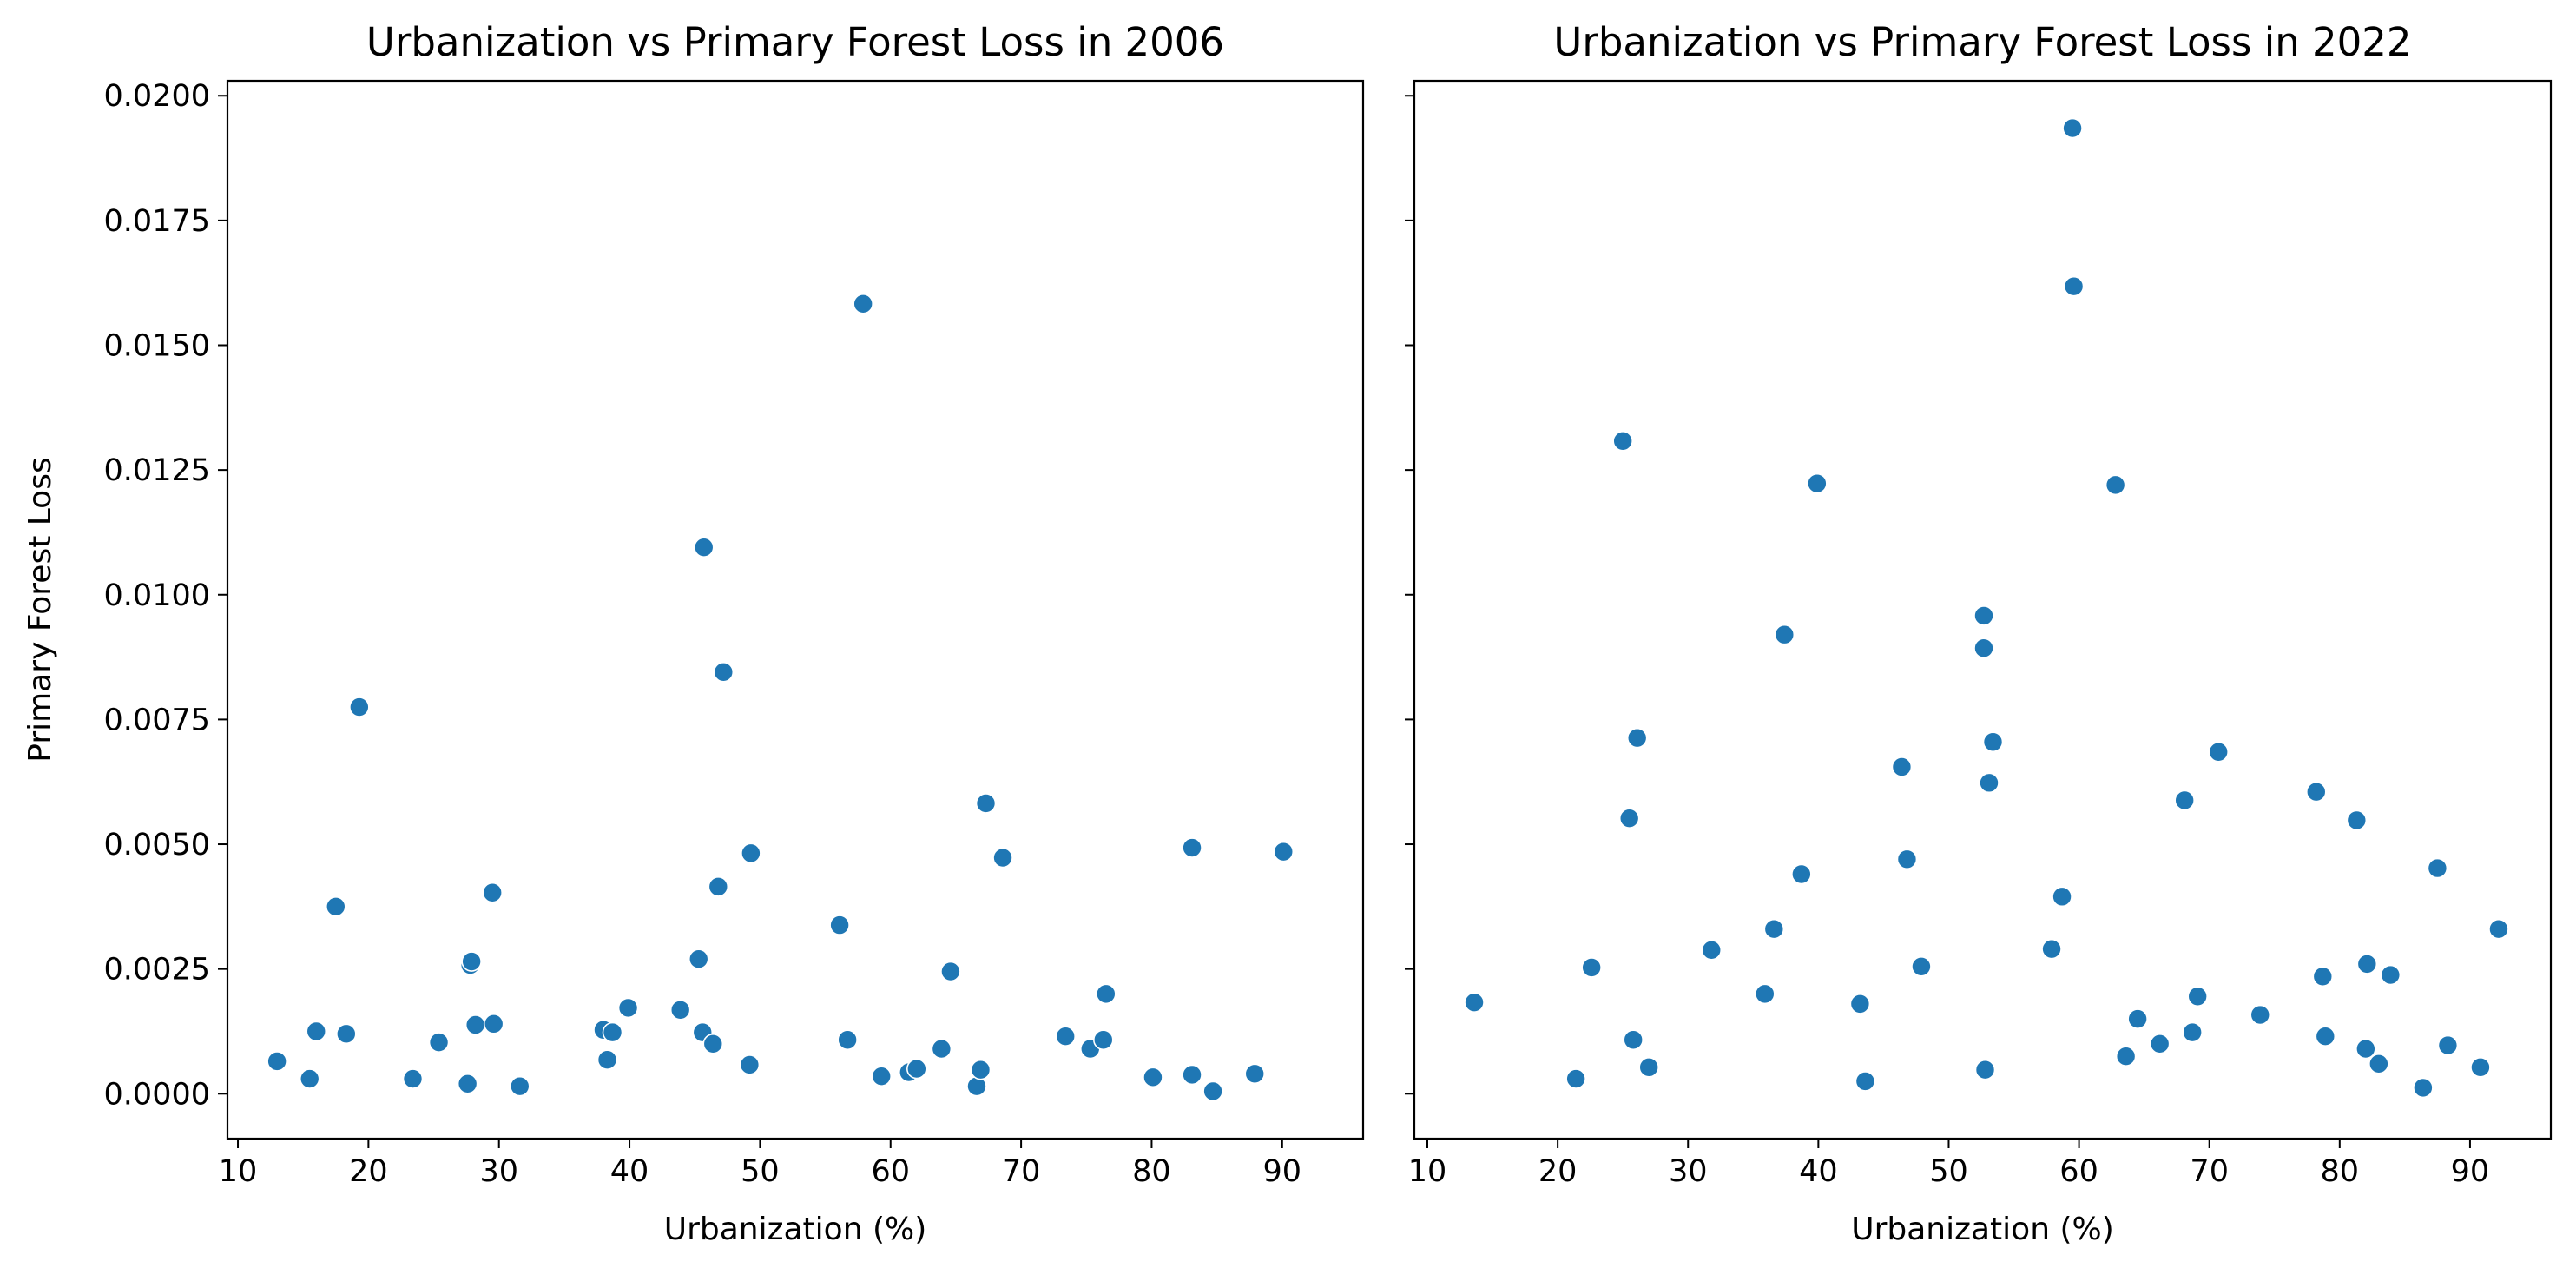 The width and height of the screenshot is (2576, 1275). What do you see at coordinates (40, 609) in the screenshot?
I see `y-axis-label: Primary Forest Loss` at bounding box center [40, 609].